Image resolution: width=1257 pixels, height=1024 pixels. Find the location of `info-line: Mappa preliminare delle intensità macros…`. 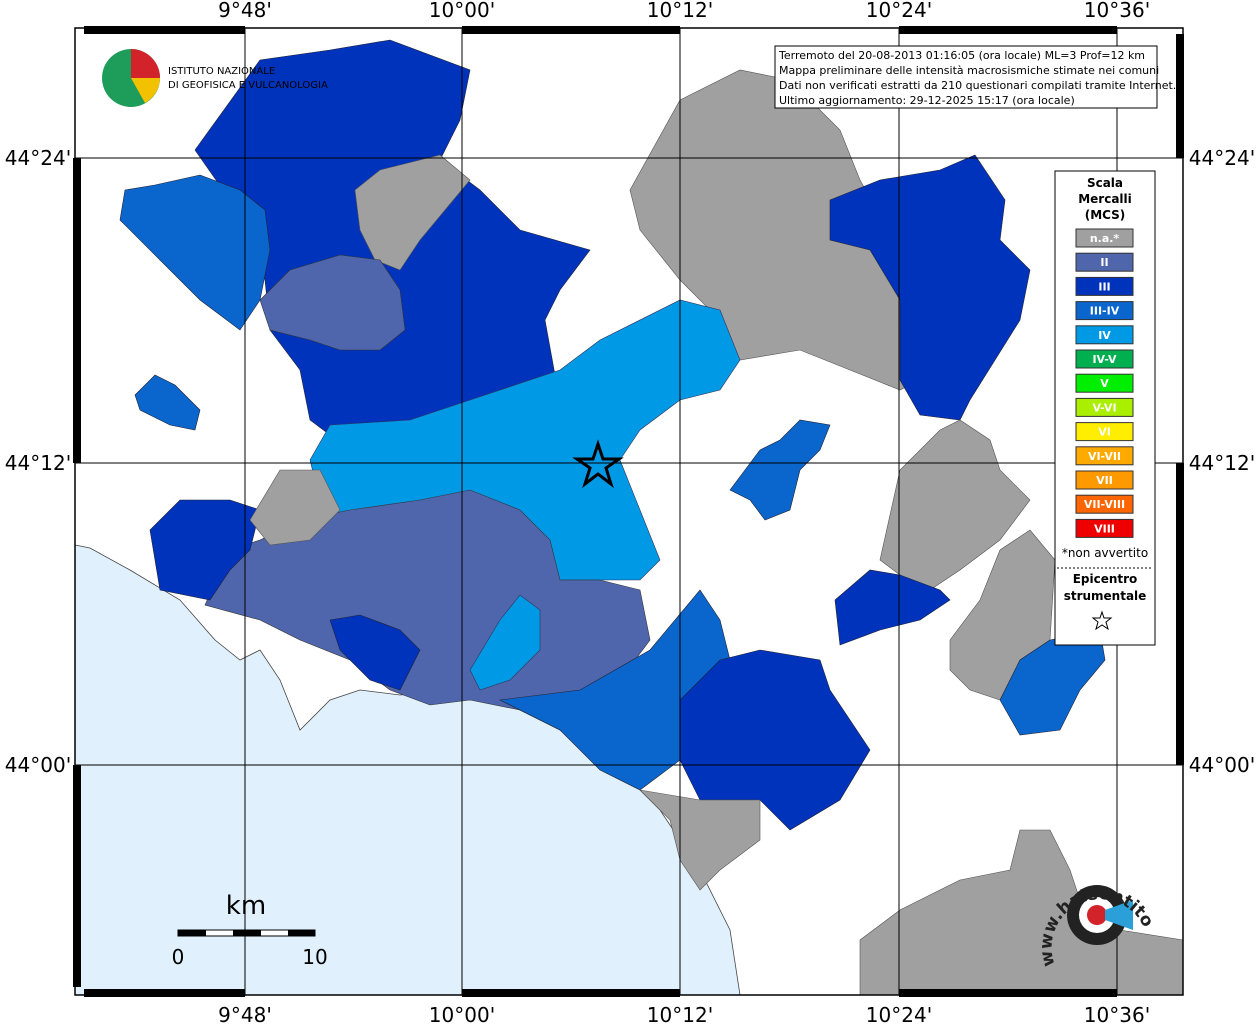

info-line: Mappa preliminare delle intensità macros… is located at coordinates (969, 70).